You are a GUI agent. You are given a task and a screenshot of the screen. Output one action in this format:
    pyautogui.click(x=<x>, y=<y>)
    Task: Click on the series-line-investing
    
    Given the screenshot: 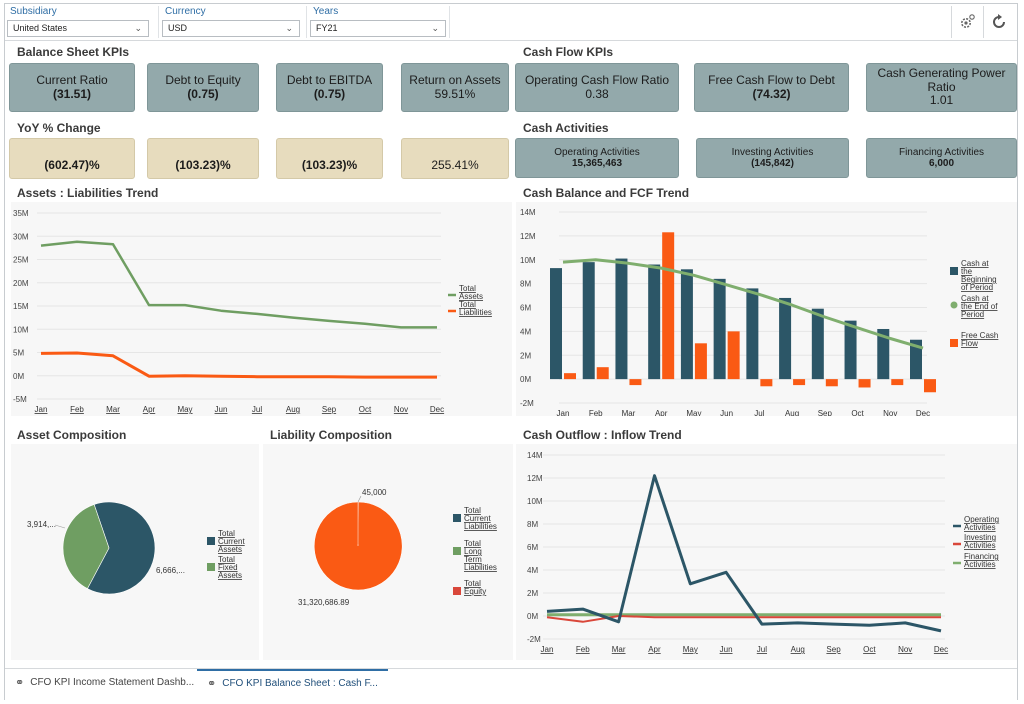 What is the action you would take?
    pyautogui.click(x=743, y=619)
    